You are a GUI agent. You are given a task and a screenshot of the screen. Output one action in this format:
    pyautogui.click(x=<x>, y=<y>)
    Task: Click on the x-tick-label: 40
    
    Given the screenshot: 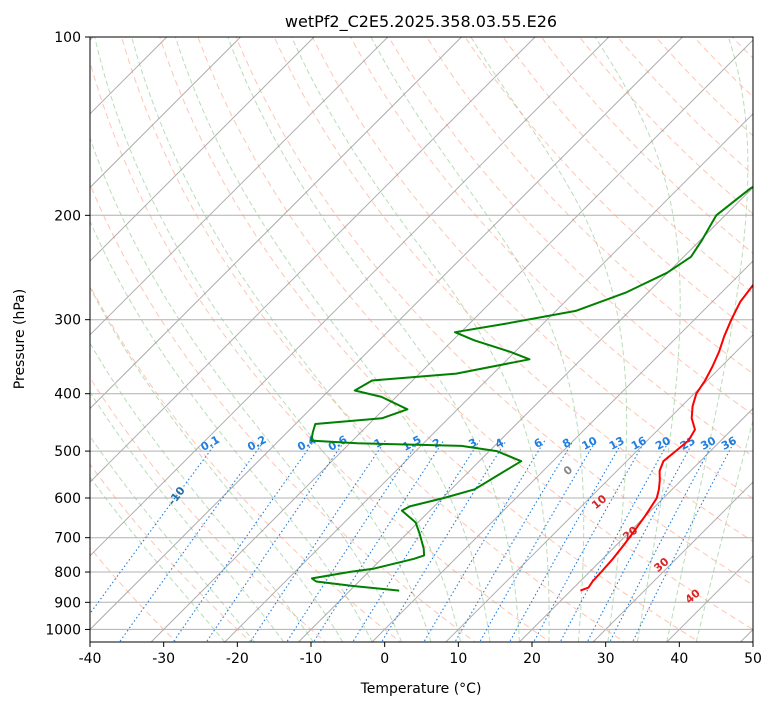 What is the action you would take?
    pyautogui.click(x=679, y=659)
    